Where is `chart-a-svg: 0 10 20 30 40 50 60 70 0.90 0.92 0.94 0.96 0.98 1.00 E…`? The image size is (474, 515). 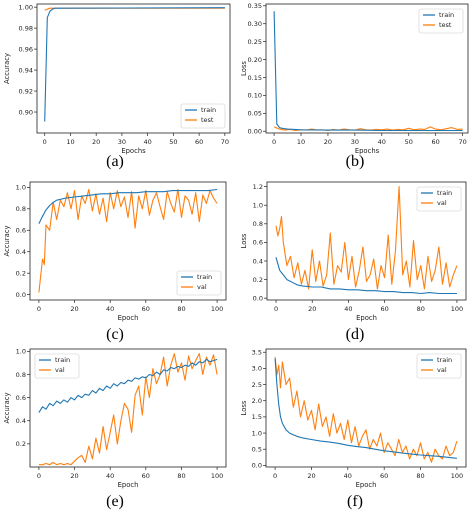 chart-a-svg: 0 10 20 30 40 50 60 70 0.90 0.92 0.94 0.96 0.98 1.00 E… is located at coordinates (117, 79).